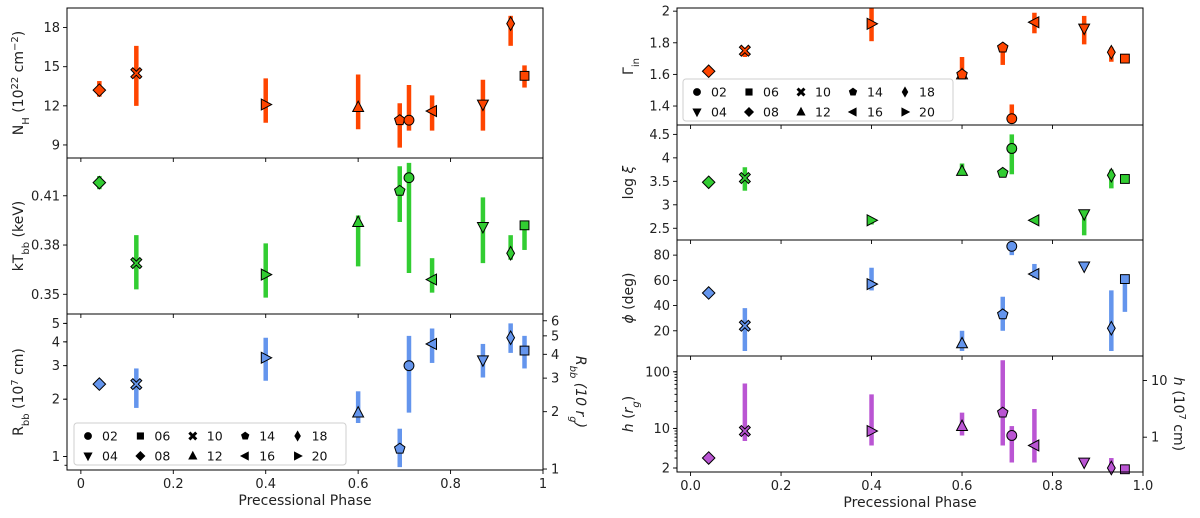 The height and width of the screenshot is (518, 1200). Describe the element at coordinates (661, 331) in the screenshot. I see `y-tick-label: 20` at that location.